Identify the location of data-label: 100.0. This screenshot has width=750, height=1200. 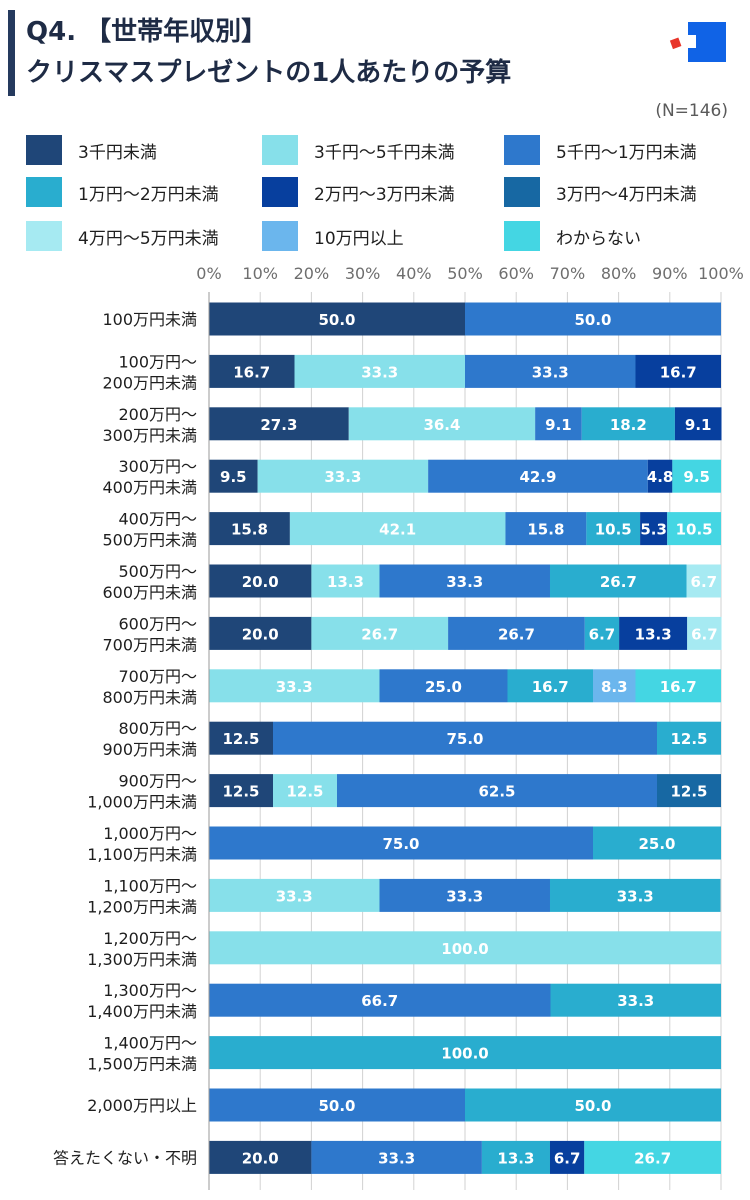
(464, 949).